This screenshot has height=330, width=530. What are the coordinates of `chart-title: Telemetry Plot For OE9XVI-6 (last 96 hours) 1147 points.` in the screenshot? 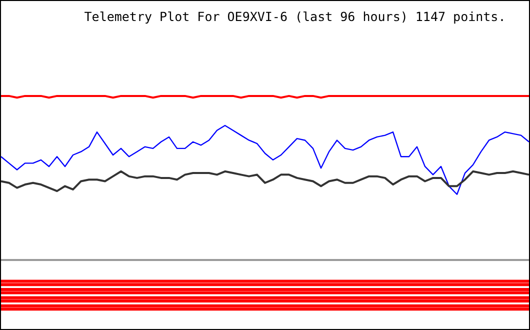 It's located at (295, 16).